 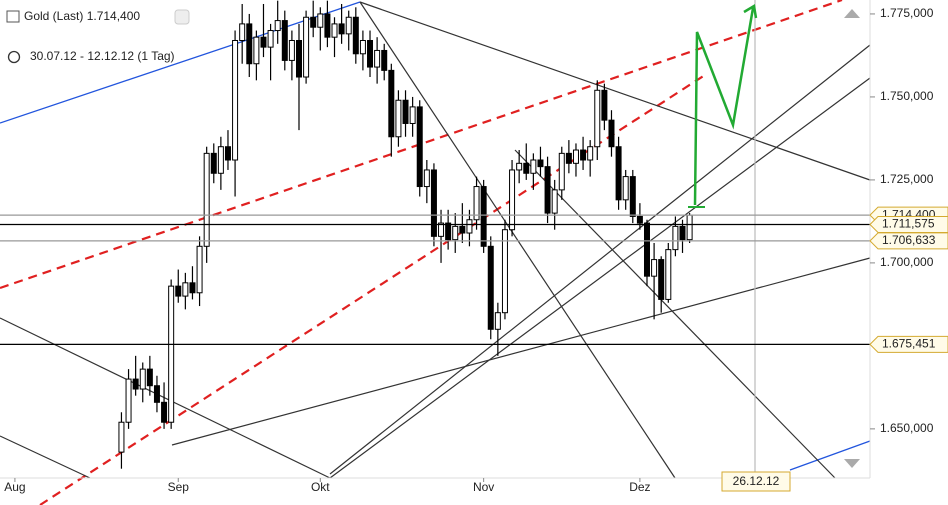 I want to click on chart-subtitle: 30.07.12 - 12.12.12 (1 Tag), so click(x=102, y=56).